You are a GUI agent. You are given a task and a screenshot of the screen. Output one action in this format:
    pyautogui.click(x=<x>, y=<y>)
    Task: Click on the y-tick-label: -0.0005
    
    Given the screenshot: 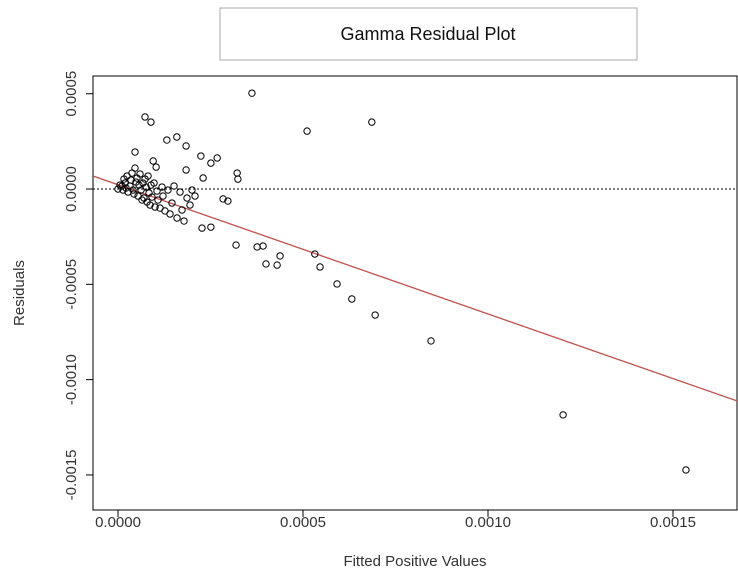 What is the action you would take?
    pyautogui.click(x=71, y=284)
    